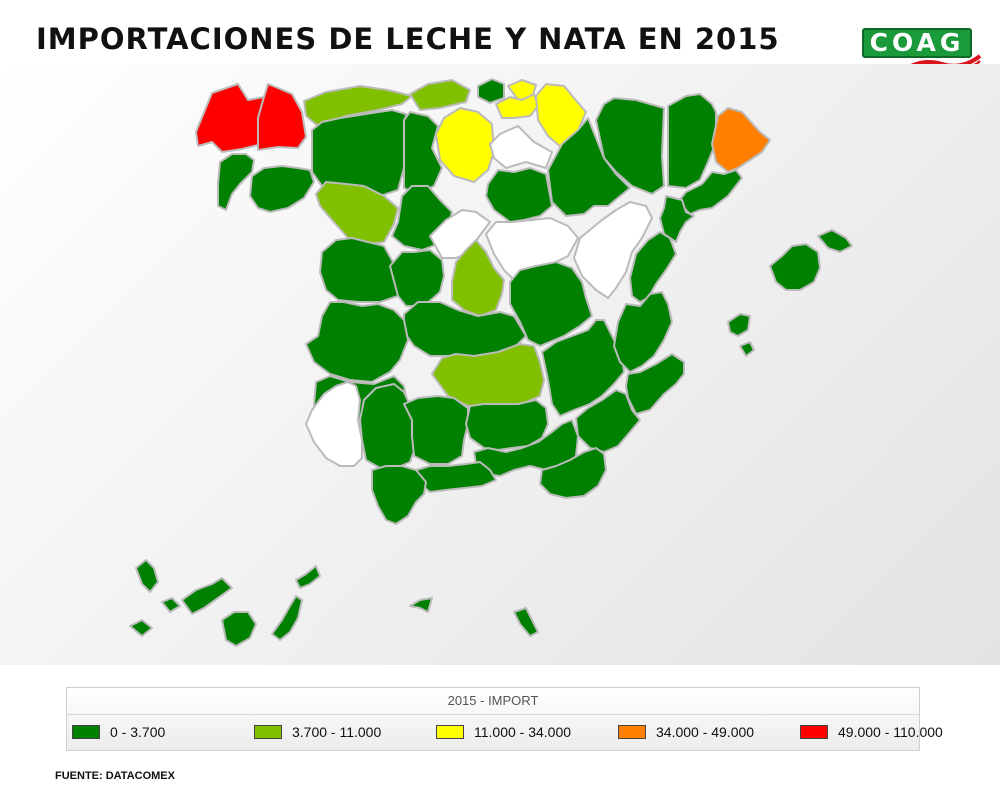 The width and height of the screenshot is (1000, 794). I want to click on province-menorca, so click(835, 241).